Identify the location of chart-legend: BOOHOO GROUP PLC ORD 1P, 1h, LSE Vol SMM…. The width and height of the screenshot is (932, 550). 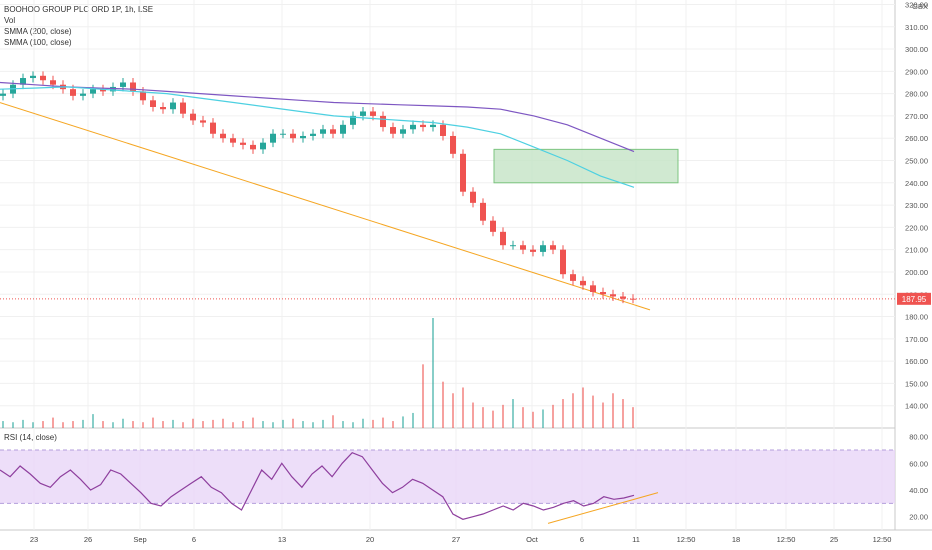
(78, 26).